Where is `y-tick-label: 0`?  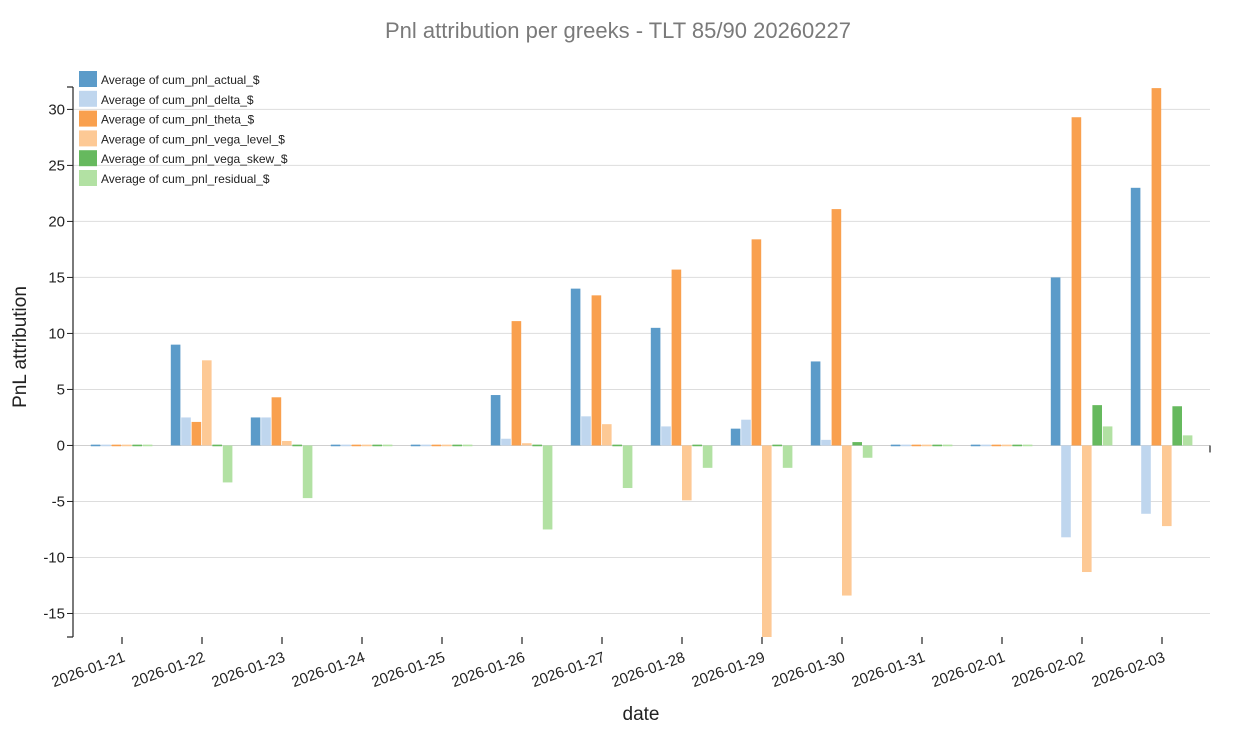
y-tick-label: 0 is located at coordinates (61, 445).